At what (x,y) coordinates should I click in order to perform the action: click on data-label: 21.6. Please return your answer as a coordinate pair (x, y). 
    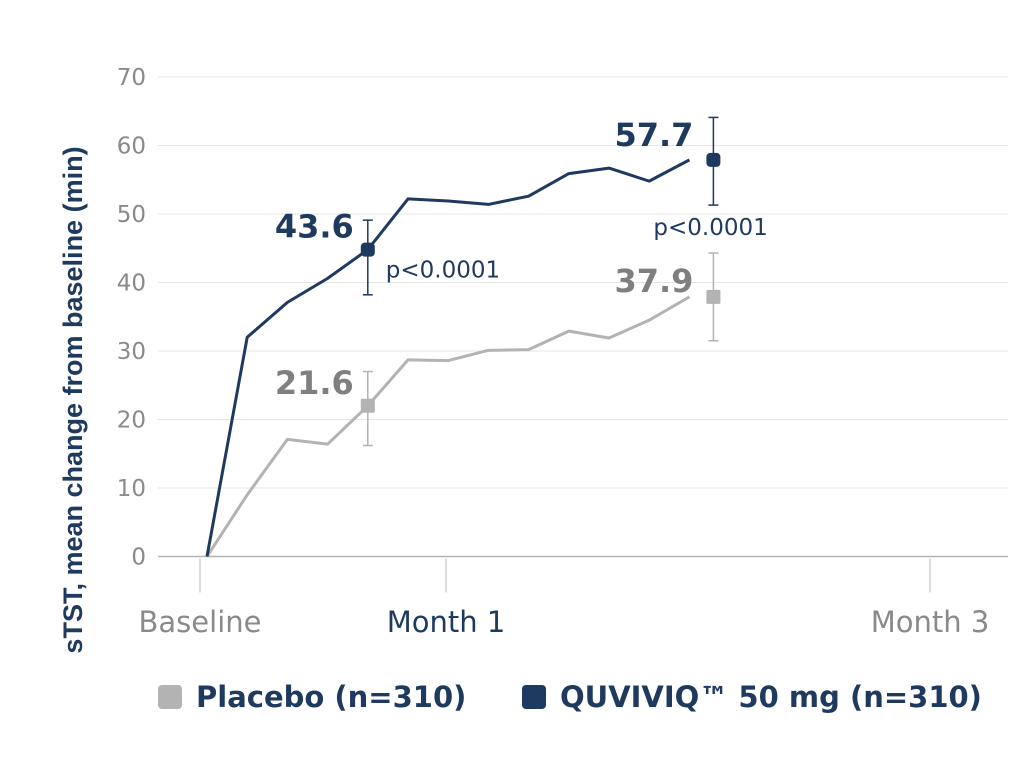
    Looking at the image, I should click on (314, 383).